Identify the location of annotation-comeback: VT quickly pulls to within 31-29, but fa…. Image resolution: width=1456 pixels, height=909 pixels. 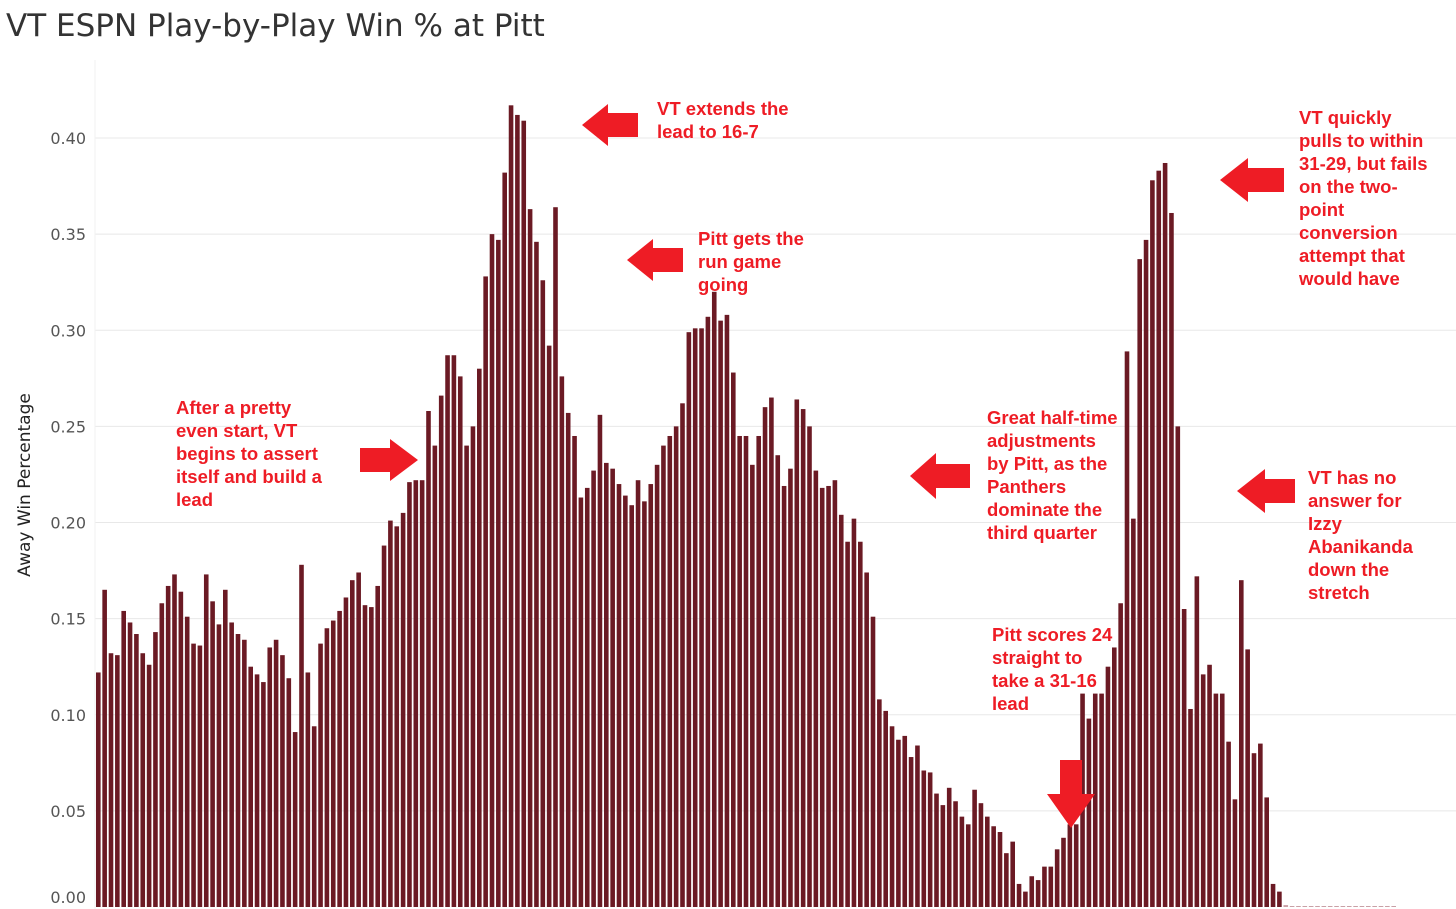
(1363, 199).